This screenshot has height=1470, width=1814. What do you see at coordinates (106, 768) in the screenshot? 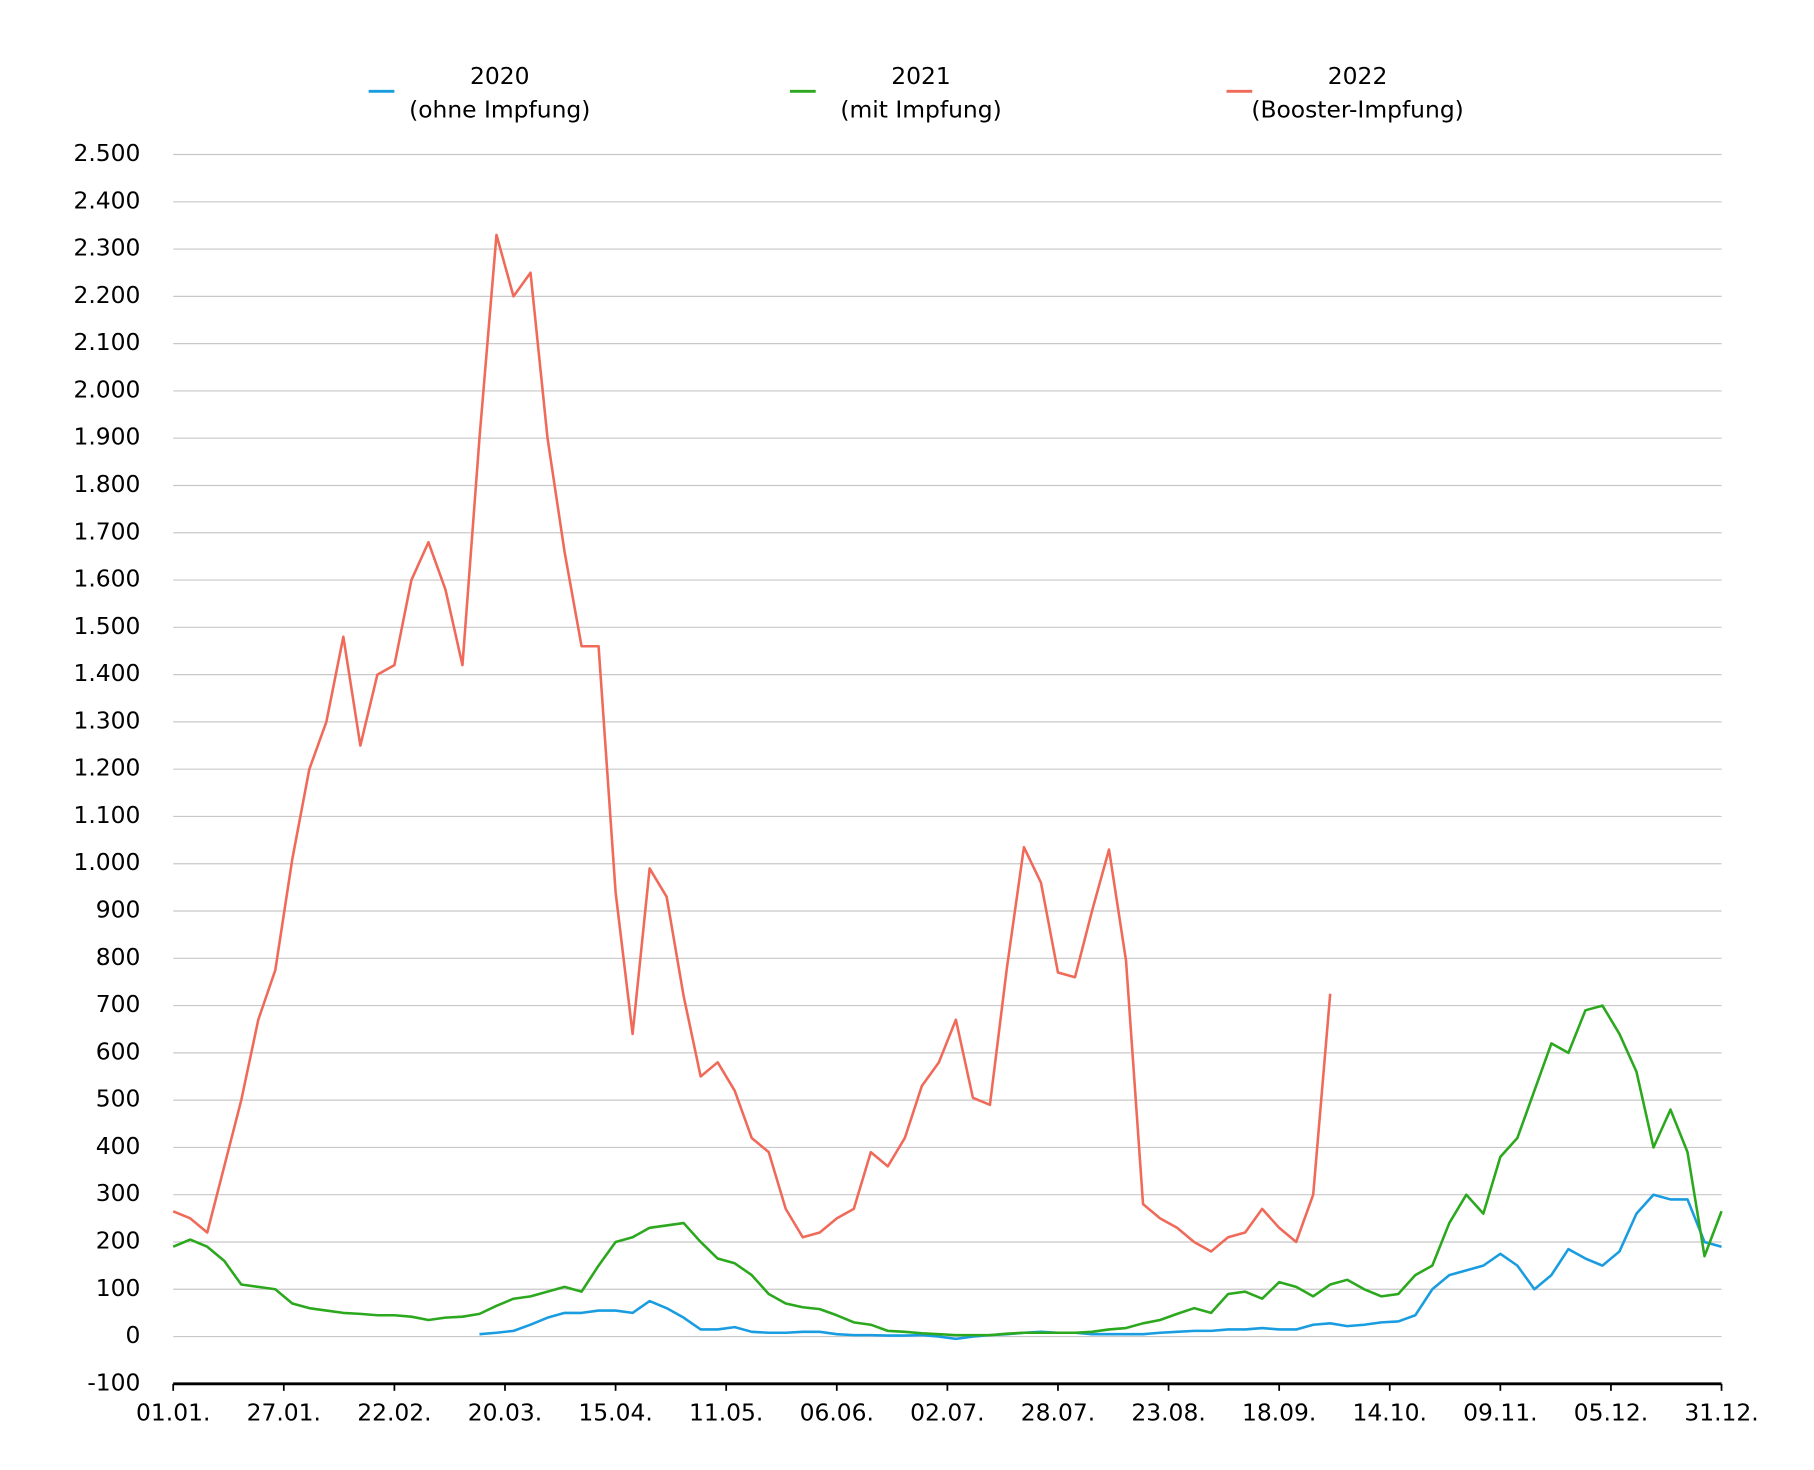
I see `y-tick-label: 1.200` at bounding box center [106, 768].